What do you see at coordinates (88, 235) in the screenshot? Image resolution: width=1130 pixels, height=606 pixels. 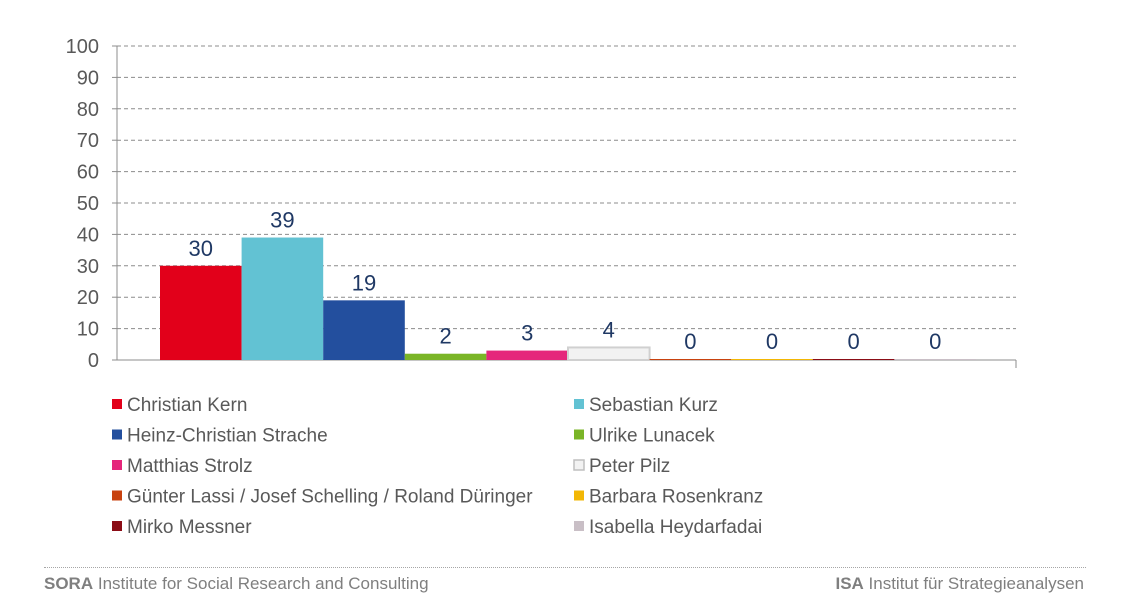 I see `y-tick-label: 40` at bounding box center [88, 235].